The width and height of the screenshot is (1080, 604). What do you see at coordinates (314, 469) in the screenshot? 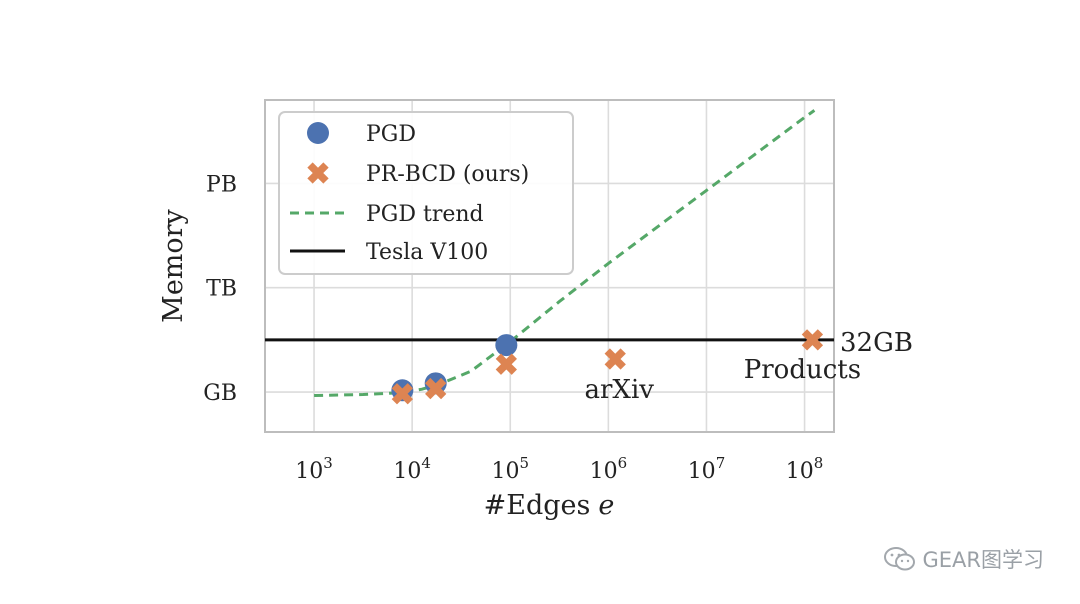
I see `x-tick-label-3: 10³` at bounding box center [314, 469].